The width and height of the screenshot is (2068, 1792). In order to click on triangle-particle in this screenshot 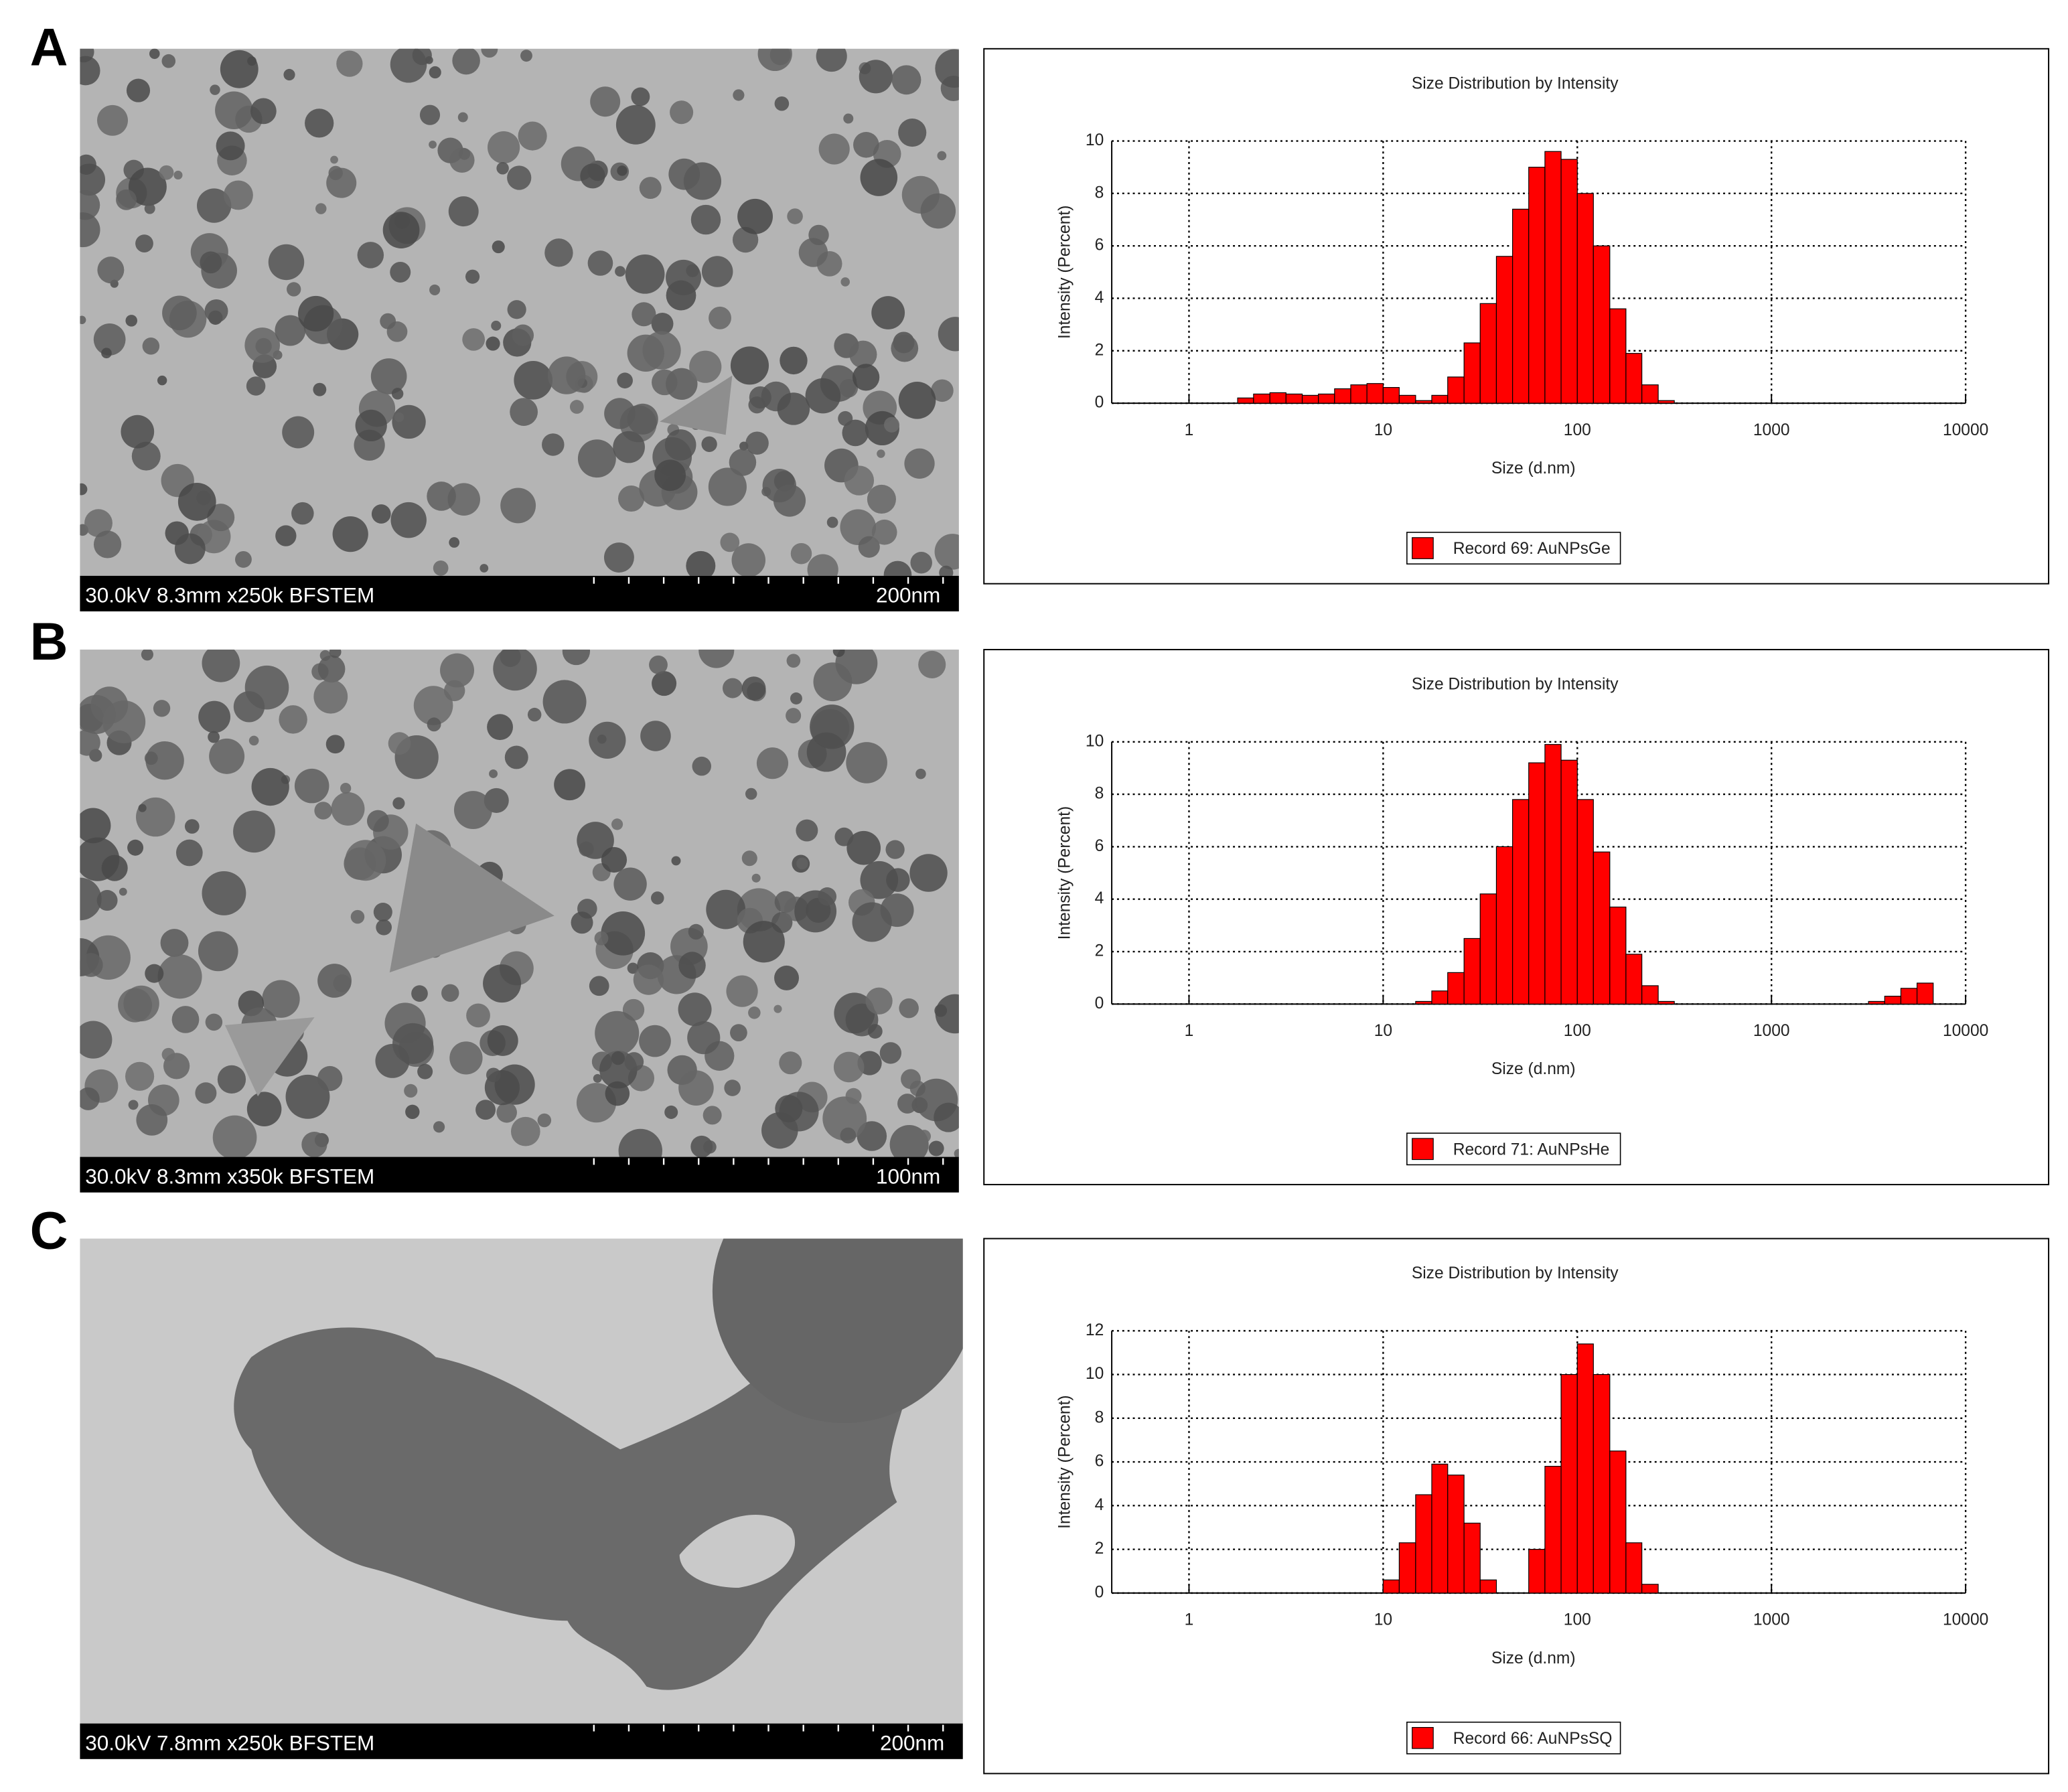, I will do `click(269, 1057)`.